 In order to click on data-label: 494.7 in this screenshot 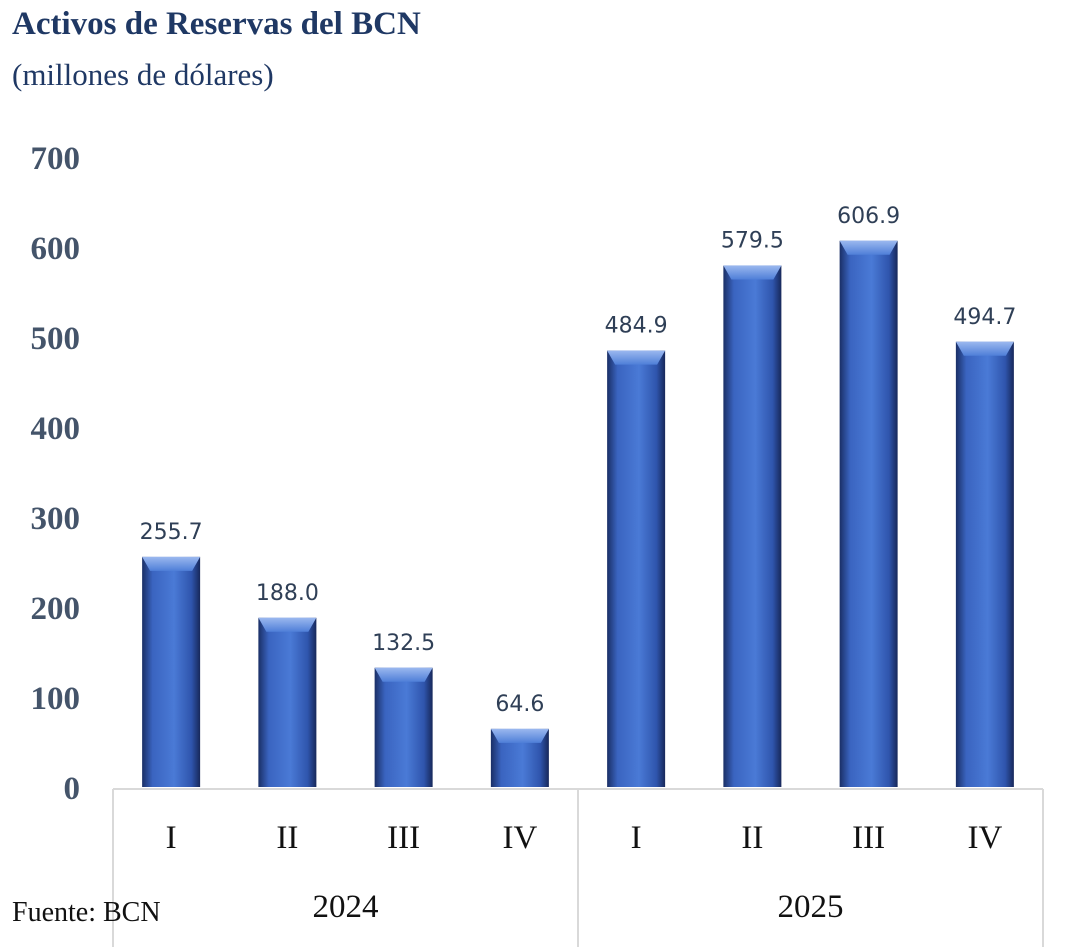, I will do `click(984, 317)`.